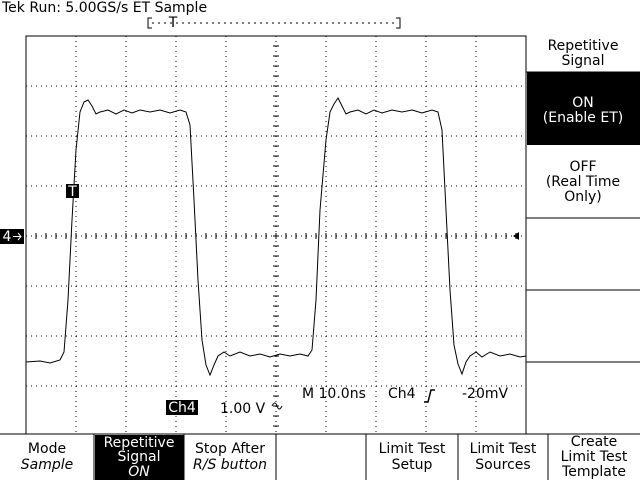 Image resolution: width=640 pixels, height=480 pixels. I want to click on coupling-icon, so click(277, 406).